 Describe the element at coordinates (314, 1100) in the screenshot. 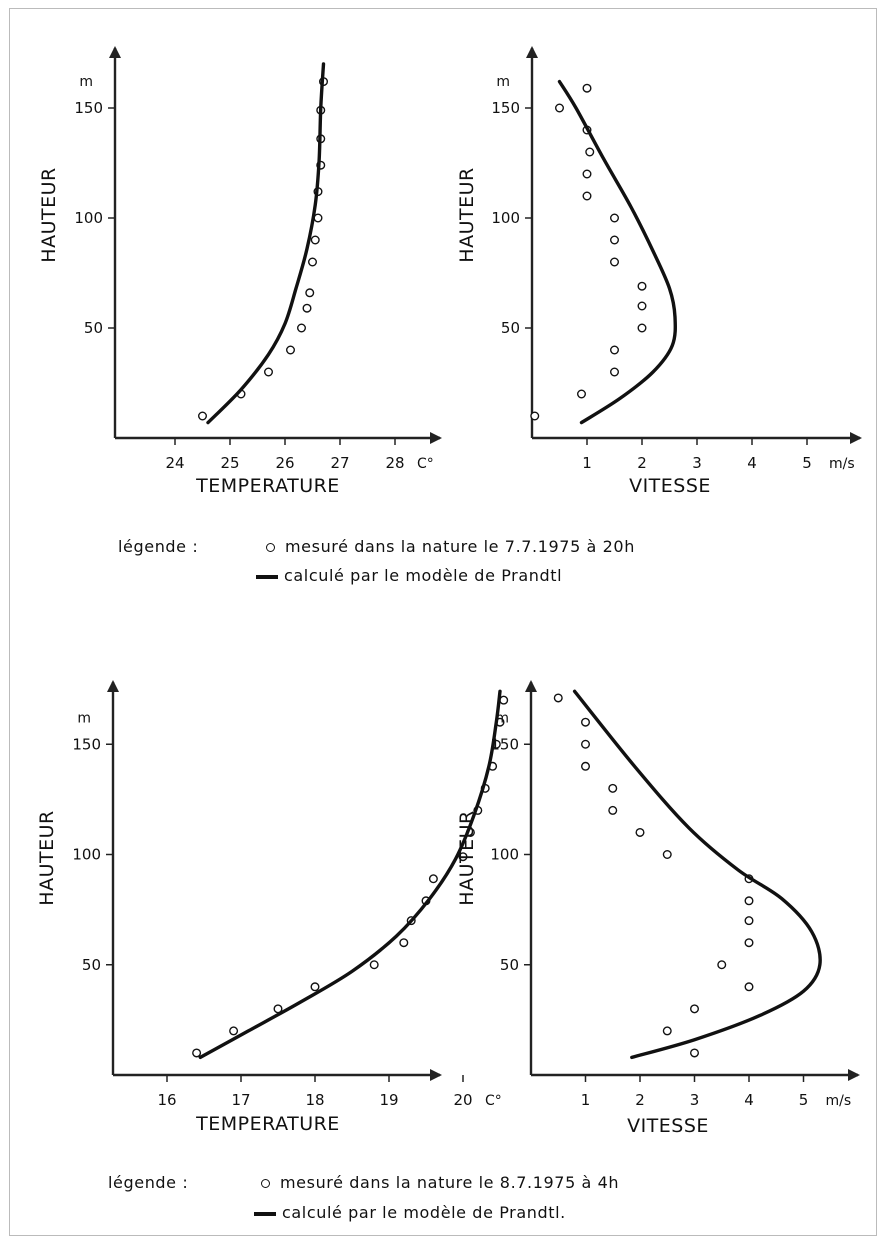

I see `x-tick-label: 18` at that location.